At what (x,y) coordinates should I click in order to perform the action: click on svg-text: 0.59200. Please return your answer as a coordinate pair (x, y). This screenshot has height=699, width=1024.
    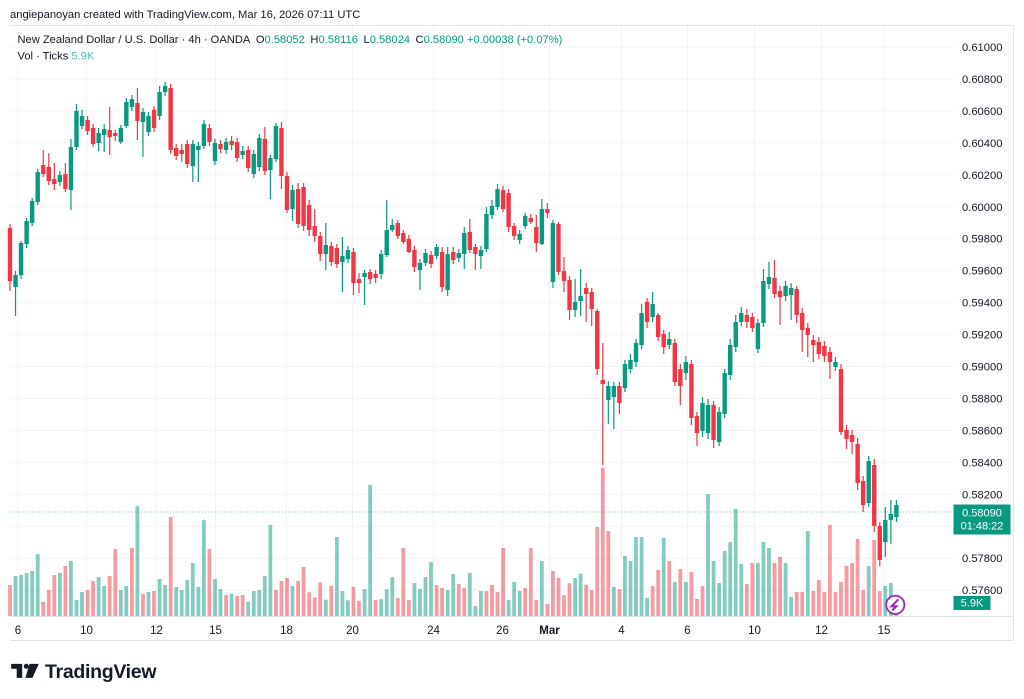
    Looking at the image, I should click on (982, 336).